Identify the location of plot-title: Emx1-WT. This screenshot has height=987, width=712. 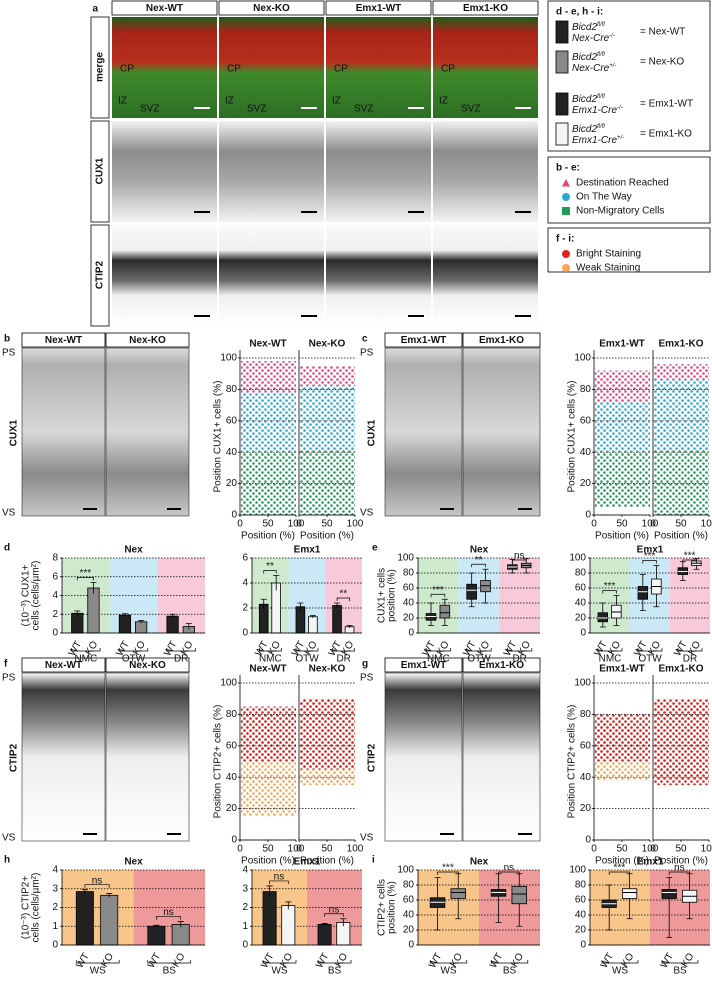
(622, 669).